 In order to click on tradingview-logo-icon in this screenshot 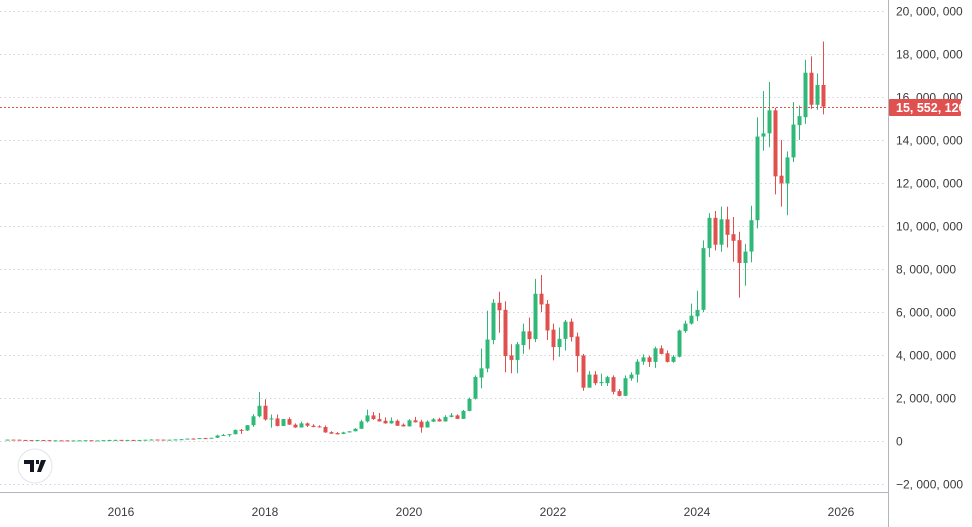, I will do `click(35, 466)`.